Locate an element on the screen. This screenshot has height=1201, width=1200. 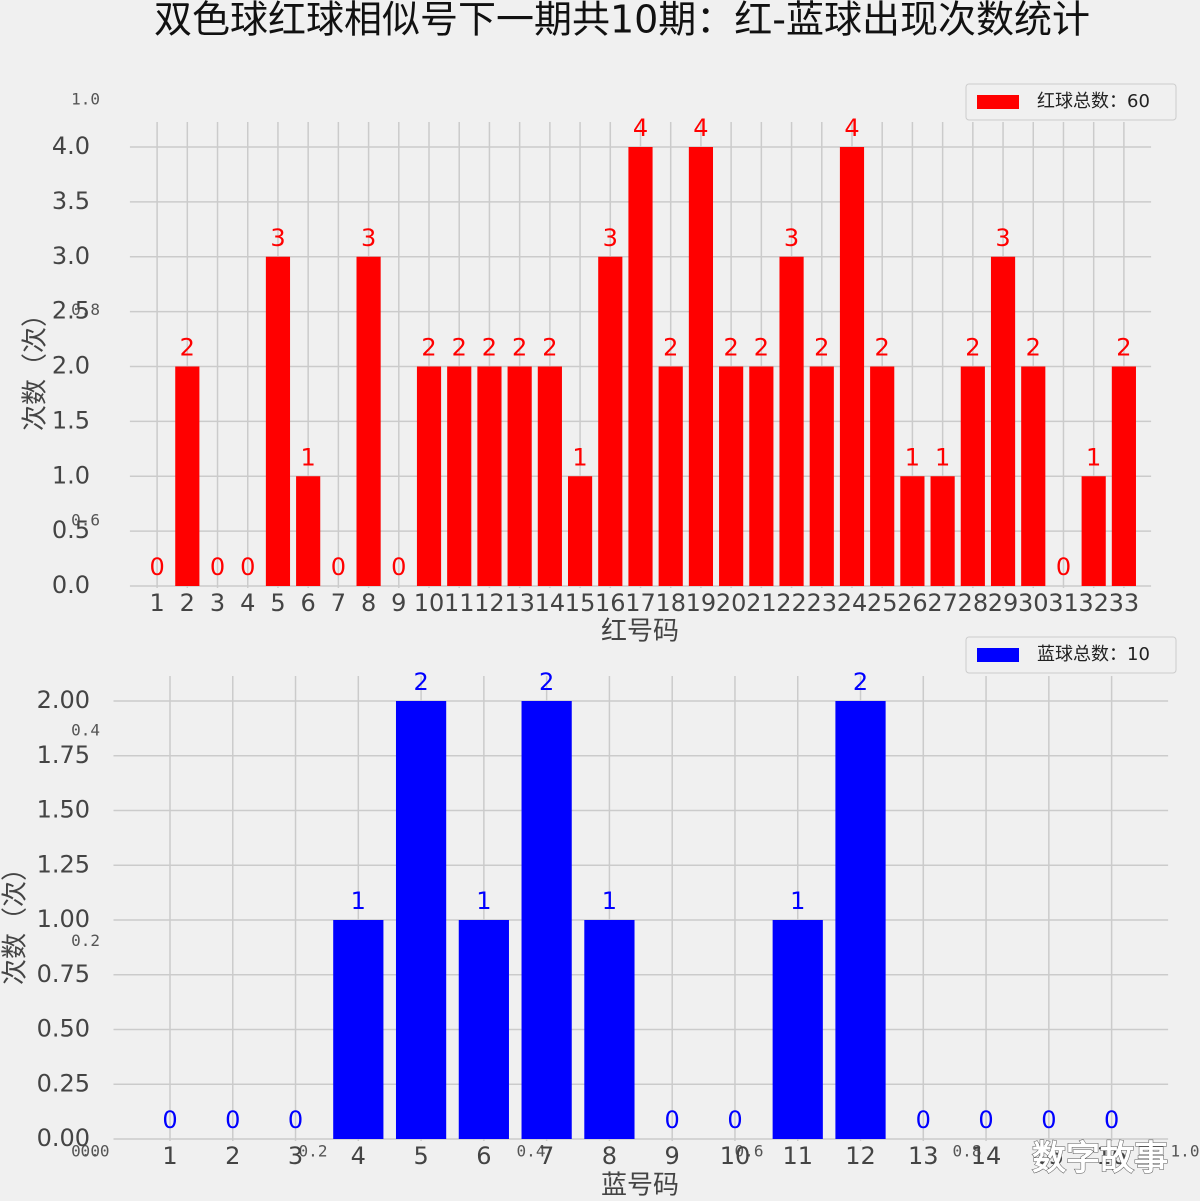
y-tick-label: 1.50 is located at coordinates (63, 810).